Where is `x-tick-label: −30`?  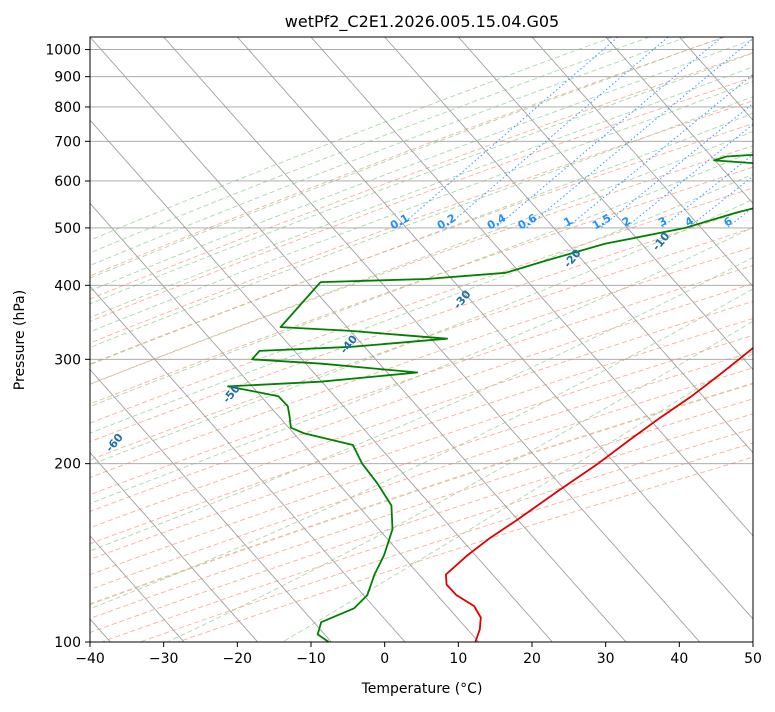
x-tick-label: −30 is located at coordinates (164, 659).